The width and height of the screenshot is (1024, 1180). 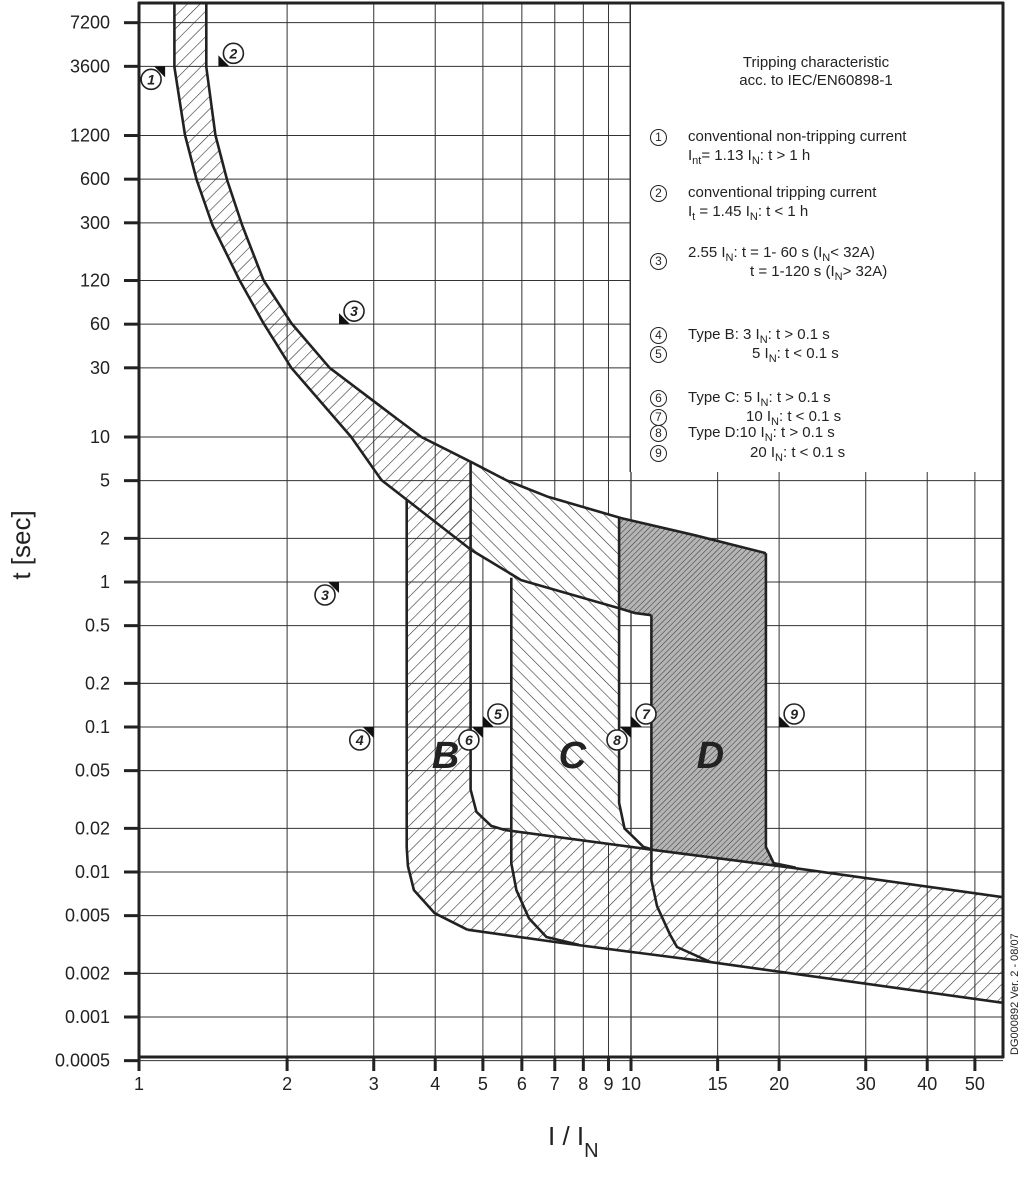 What do you see at coordinates (785, 155) in the screenshot?
I see `legend-text: : t > 1 h` at bounding box center [785, 155].